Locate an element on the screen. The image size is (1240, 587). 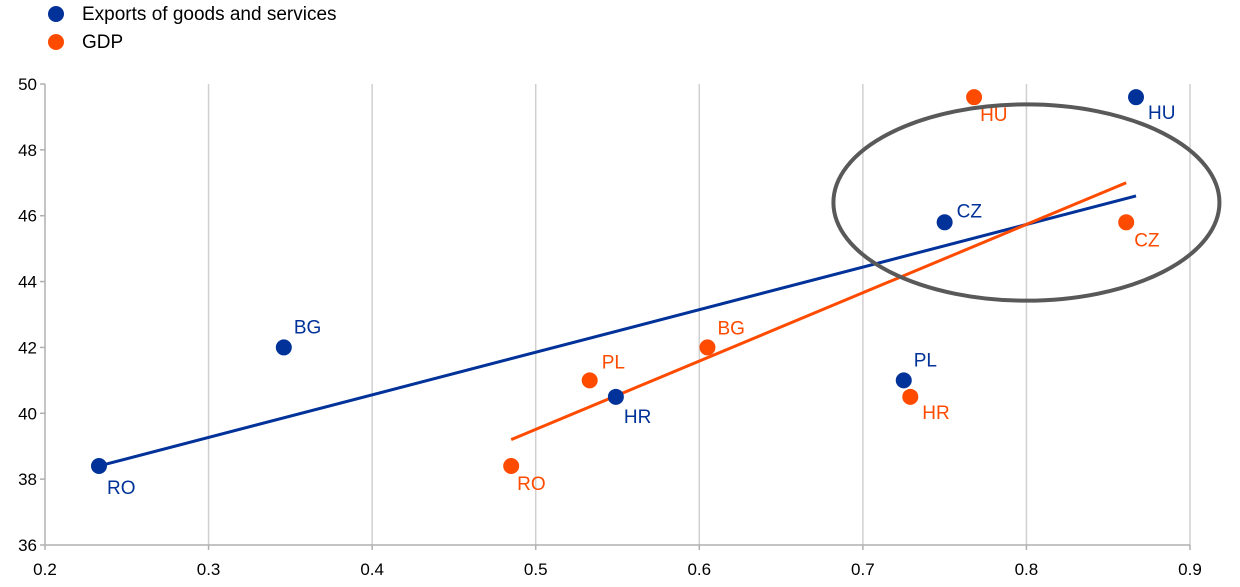
y-tick-label: 48 is located at coordinates (27, 150).